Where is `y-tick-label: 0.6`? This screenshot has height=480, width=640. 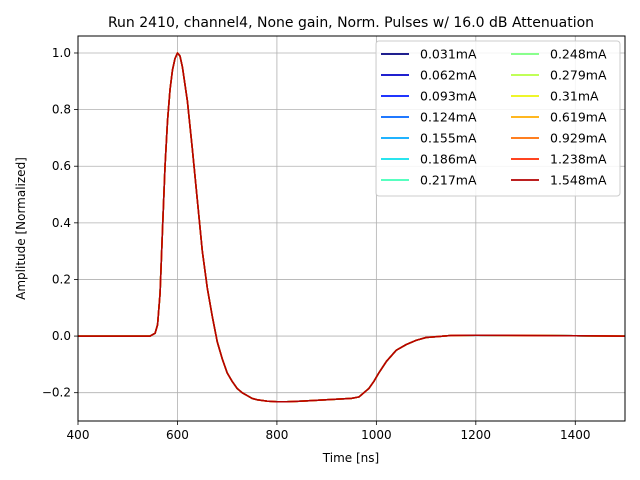 y-tick-label: 0.6 is located at coordinates (61, 166).